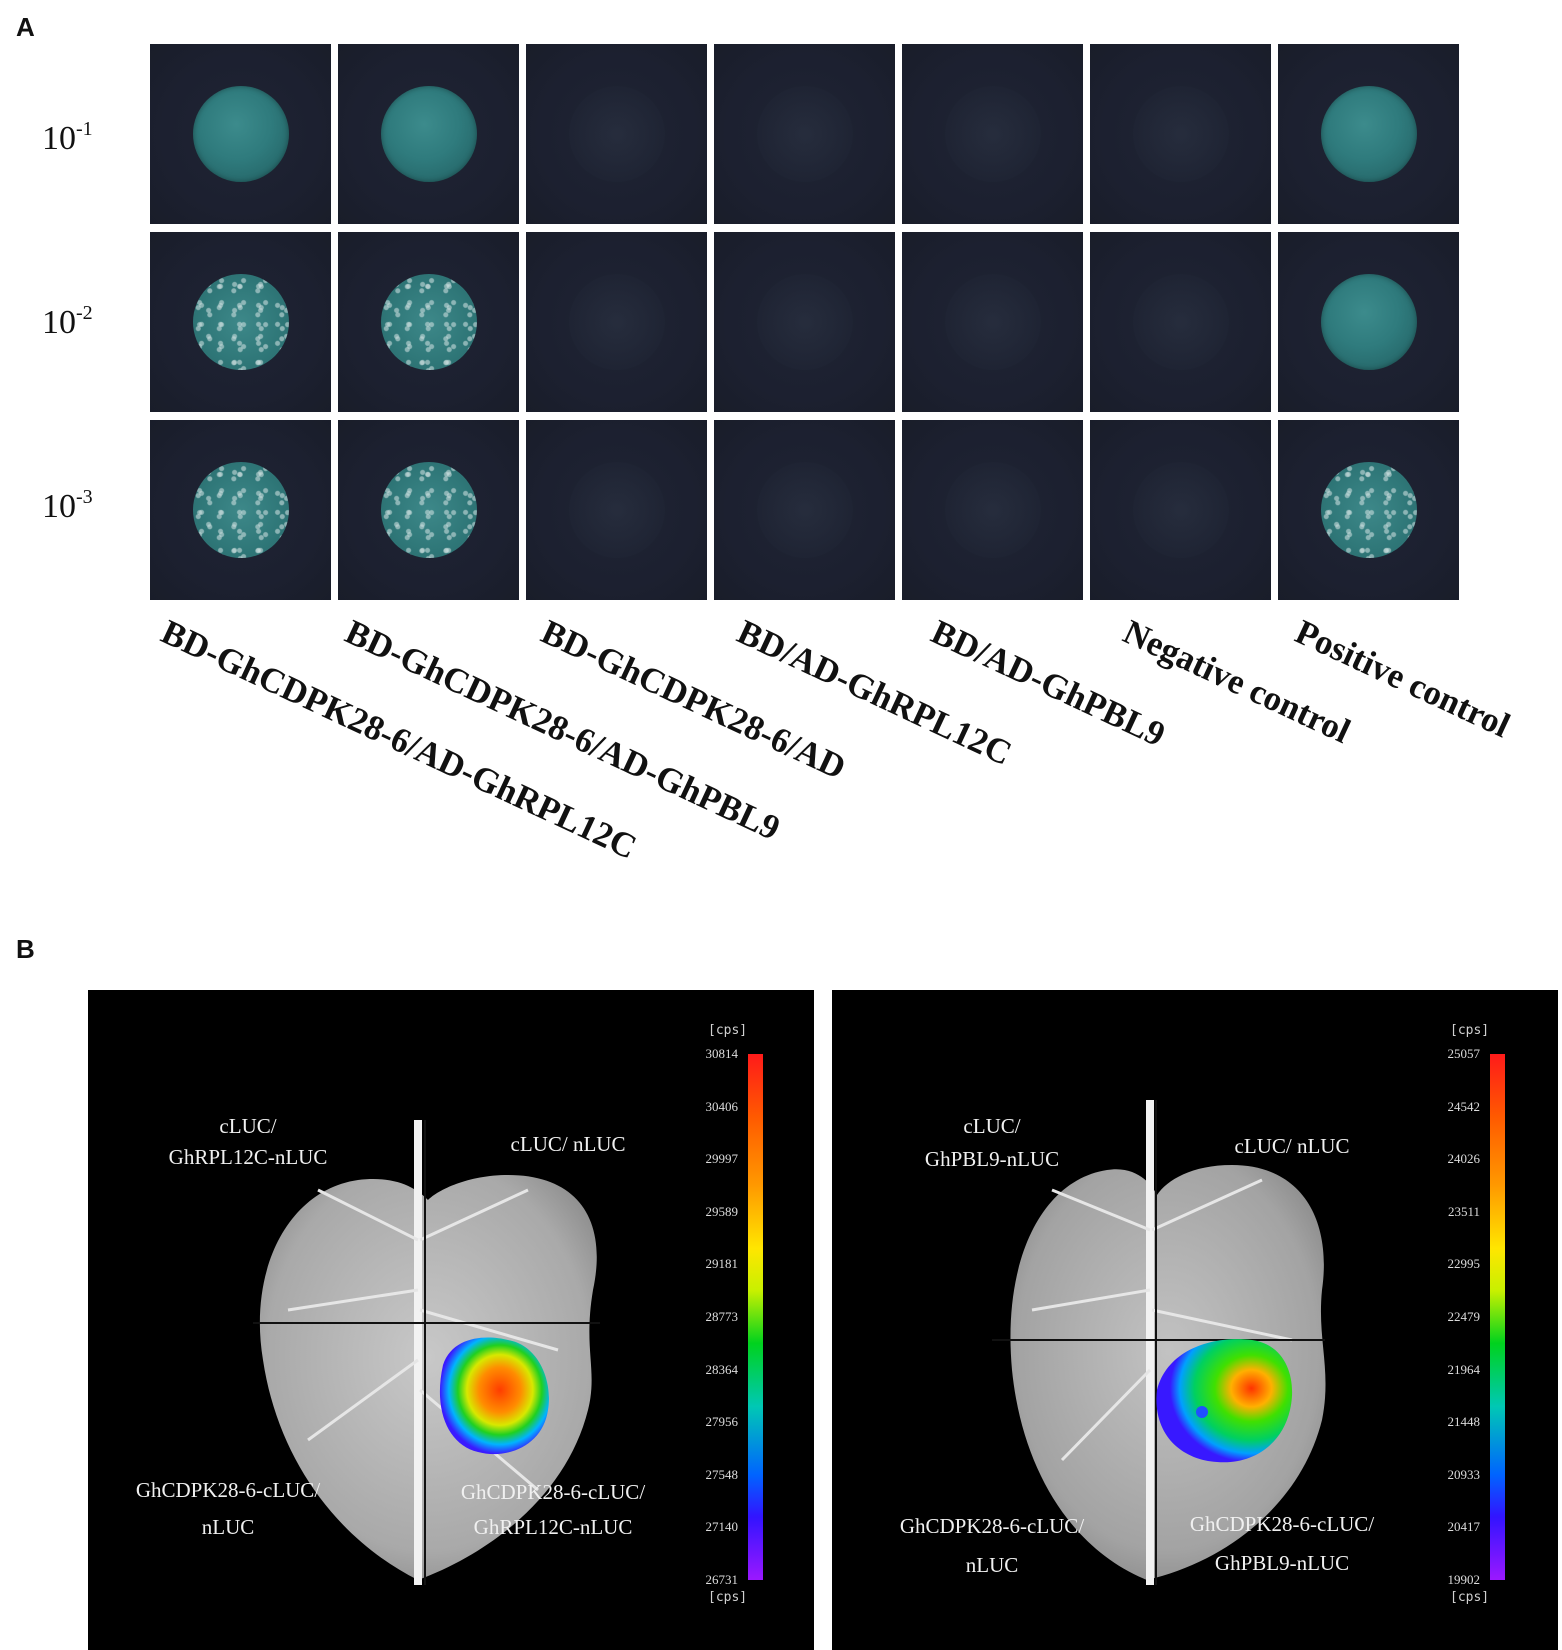 The height and width of the screenshot is (1650, 1562). Describe the element at coordinates (25, 949) in the screenshot. I see `panel-b-letter: B` at that location.